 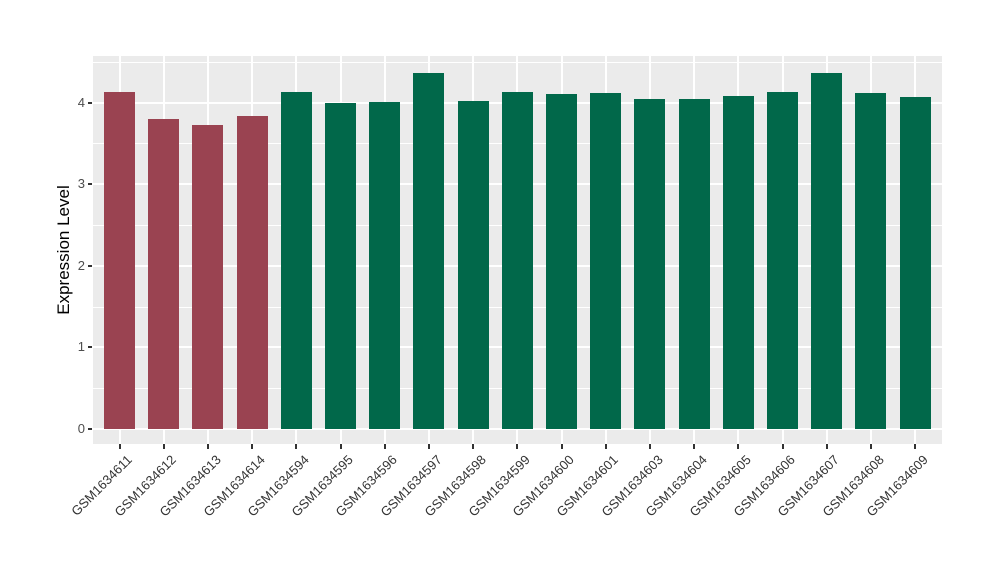 What do you see at coordinates (81, 265) in the screenshot?
I see `y-tick-label: 2` at bounding box center [81, 265].